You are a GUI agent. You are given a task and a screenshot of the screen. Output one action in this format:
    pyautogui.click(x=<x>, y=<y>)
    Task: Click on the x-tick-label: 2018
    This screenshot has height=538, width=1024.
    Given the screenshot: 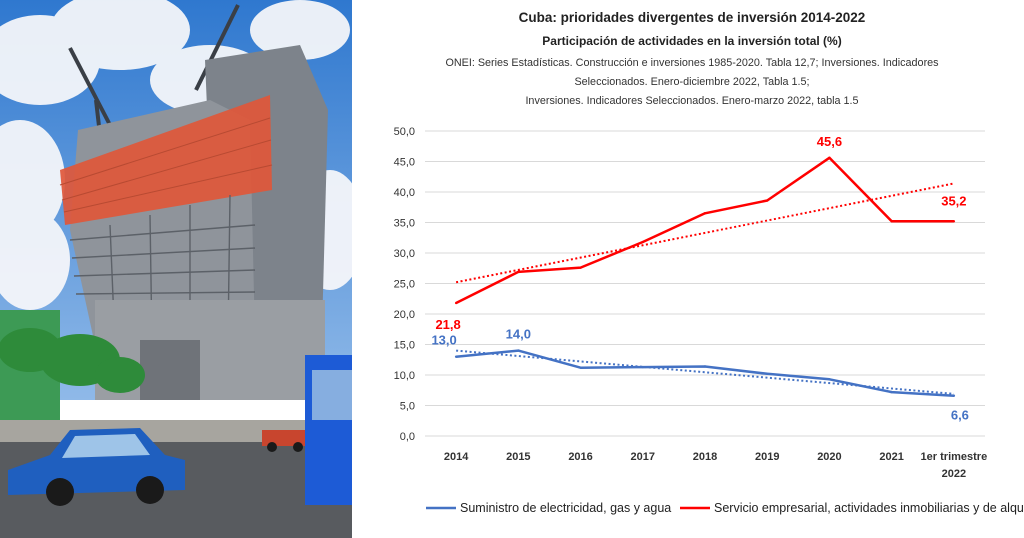 What is the action you would take?
    pyautogui.click(x=705, y=457)
    